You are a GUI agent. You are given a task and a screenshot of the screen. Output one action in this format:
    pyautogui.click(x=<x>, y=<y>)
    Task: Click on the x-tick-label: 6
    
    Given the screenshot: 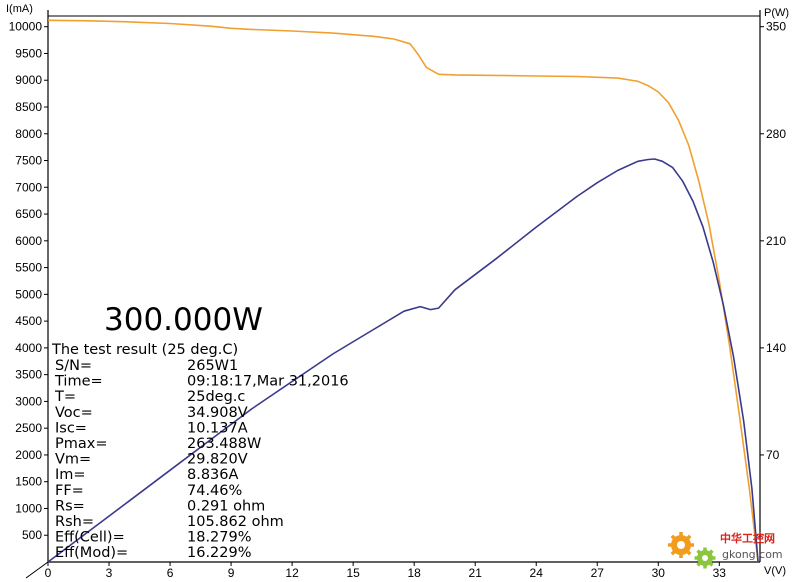 What is the action you would take?
    pyautogui.click(x=170, y=573)
    